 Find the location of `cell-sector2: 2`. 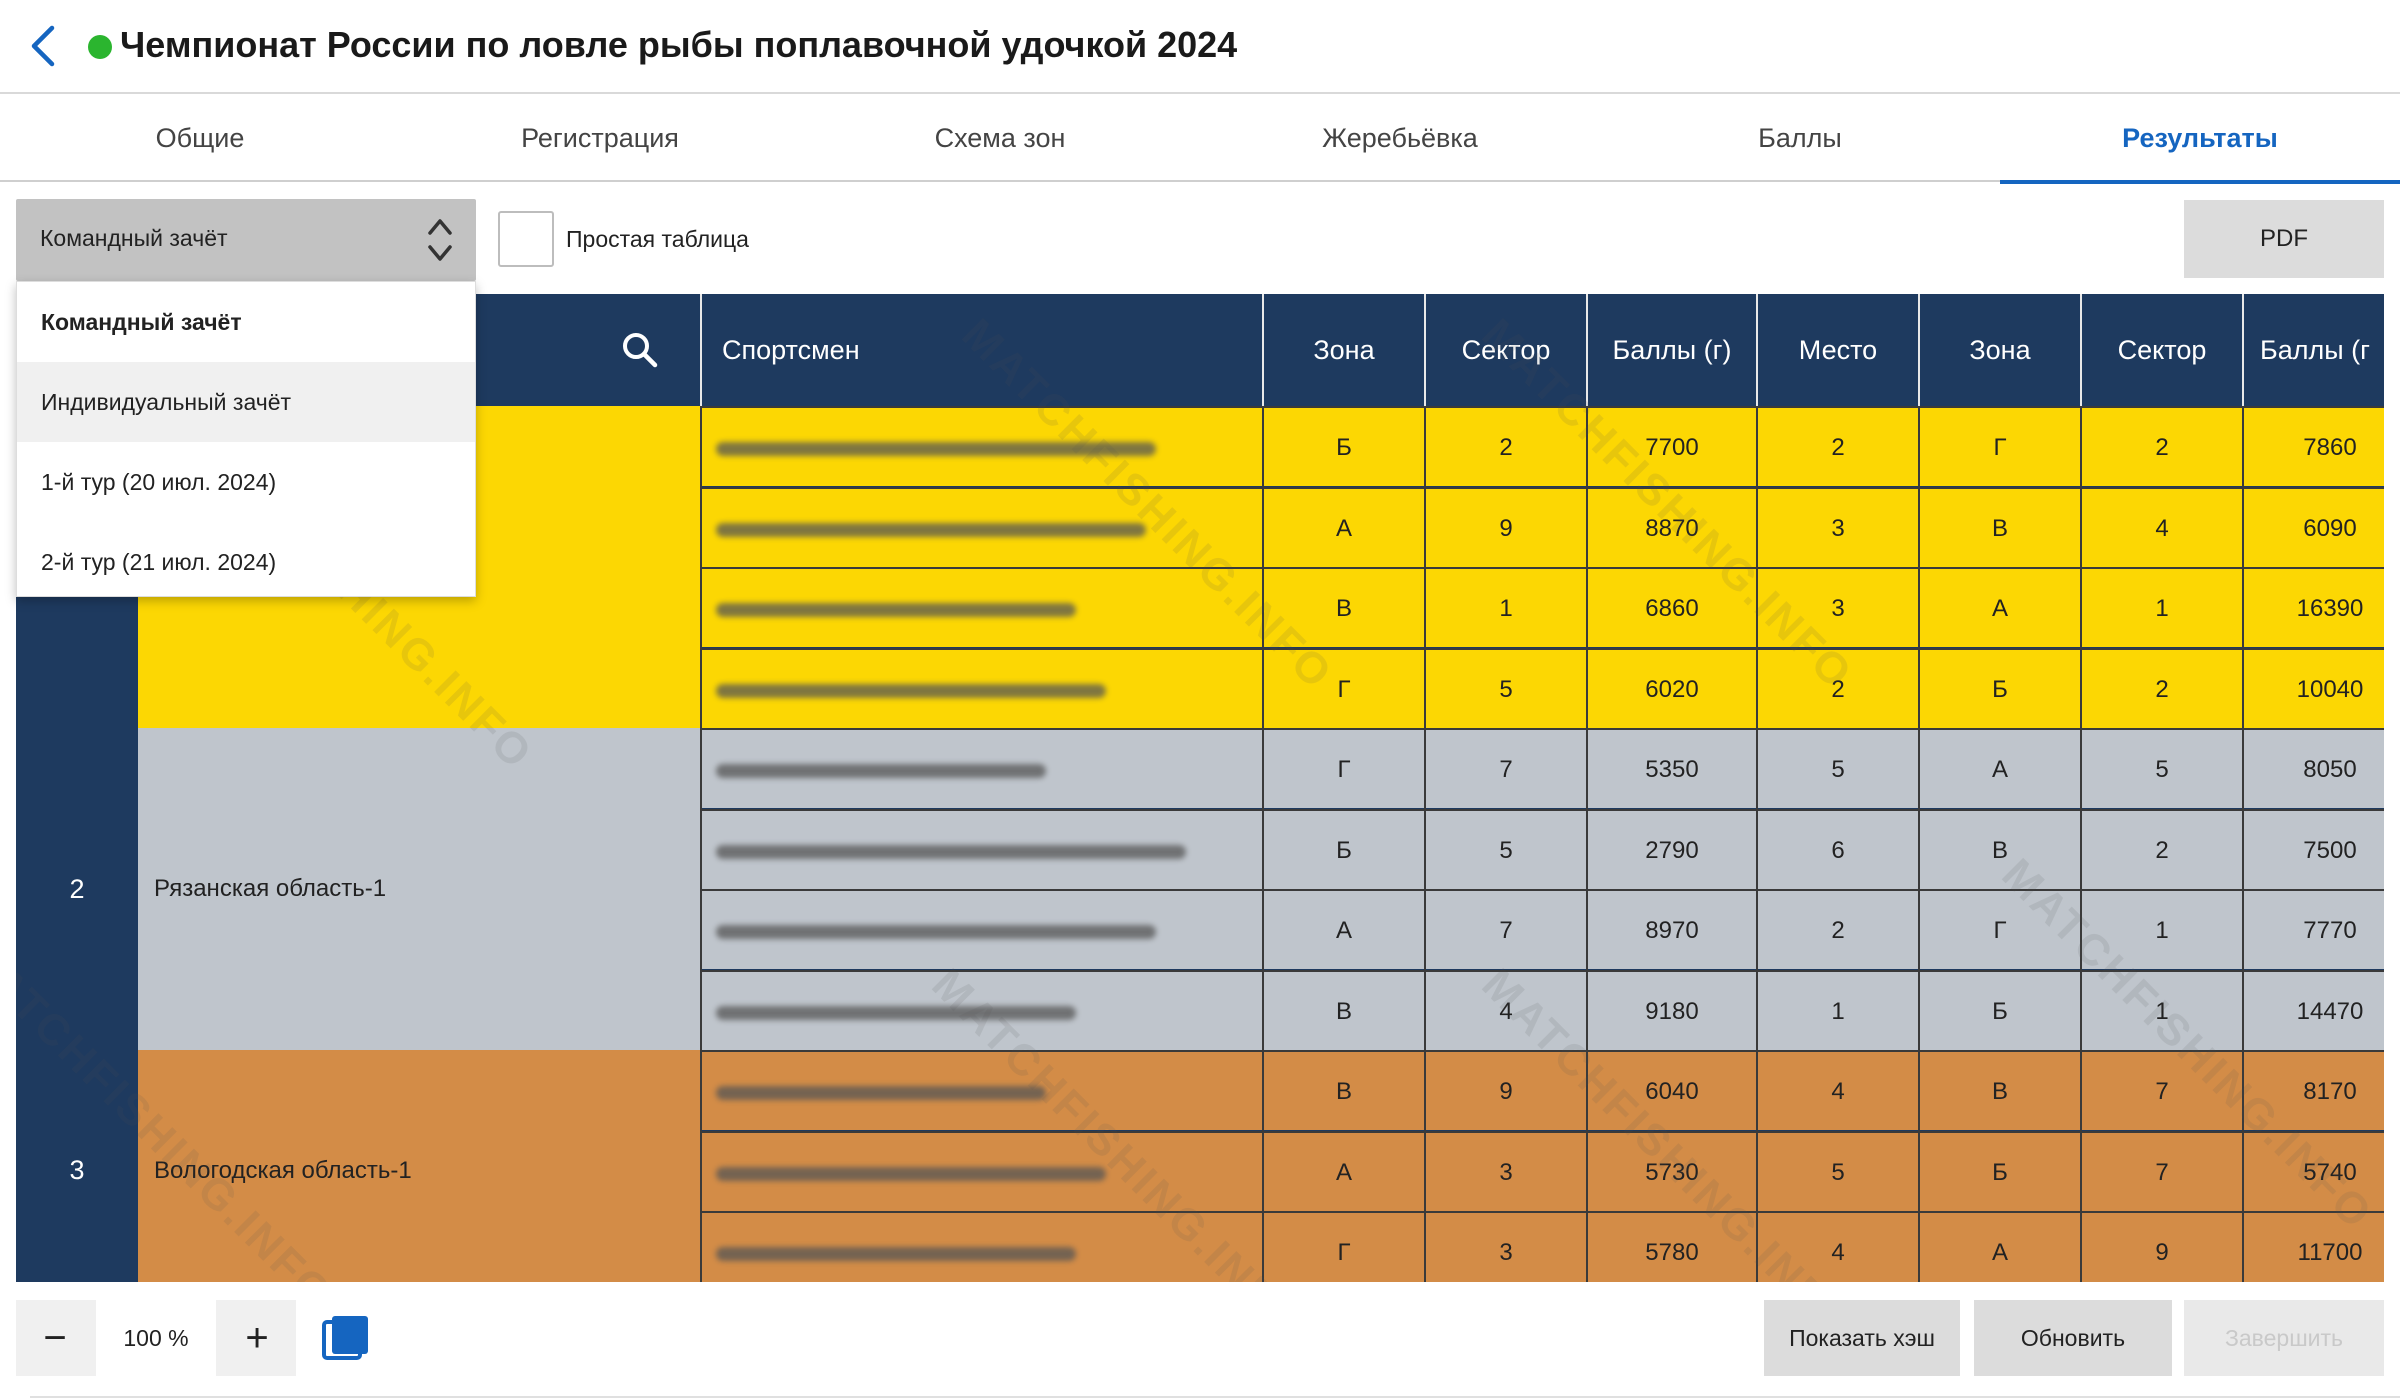

cell-sector2: 2 is located at coordinates (2161, 850).